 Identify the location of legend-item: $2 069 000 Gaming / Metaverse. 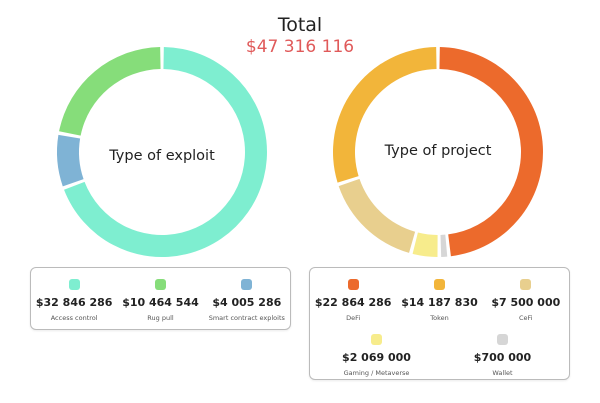
(377, 355).